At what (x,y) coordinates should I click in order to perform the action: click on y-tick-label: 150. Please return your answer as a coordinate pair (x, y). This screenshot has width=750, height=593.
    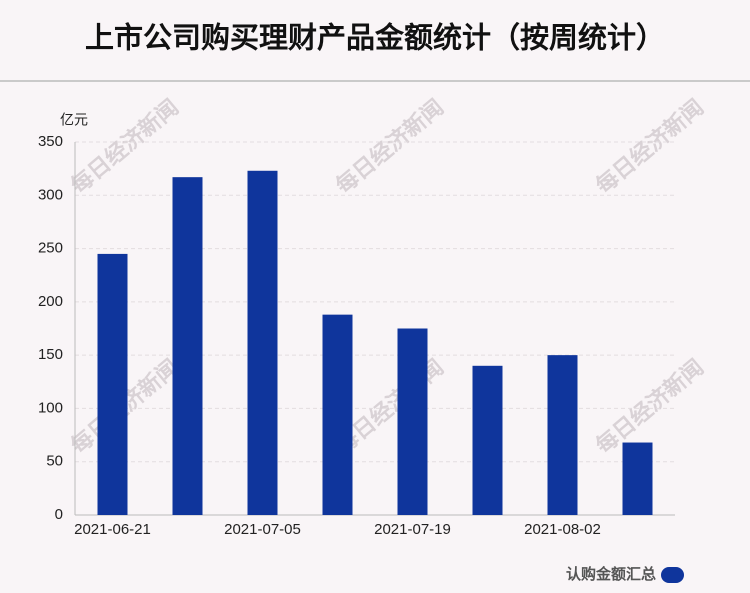
    Looking at the image, I should click on (50, 354).